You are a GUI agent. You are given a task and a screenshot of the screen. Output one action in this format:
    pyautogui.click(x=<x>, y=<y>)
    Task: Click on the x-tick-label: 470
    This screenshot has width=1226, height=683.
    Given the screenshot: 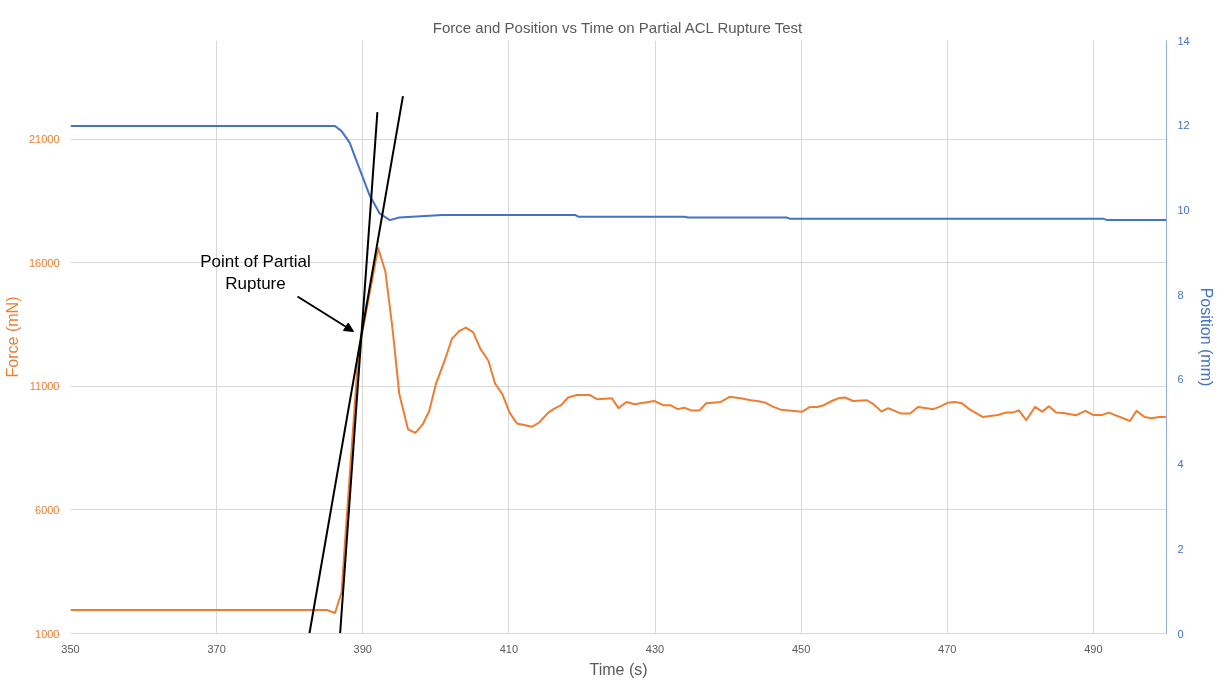 What is the action you would take?
    pyautogui.click(x=947, y=648)
    